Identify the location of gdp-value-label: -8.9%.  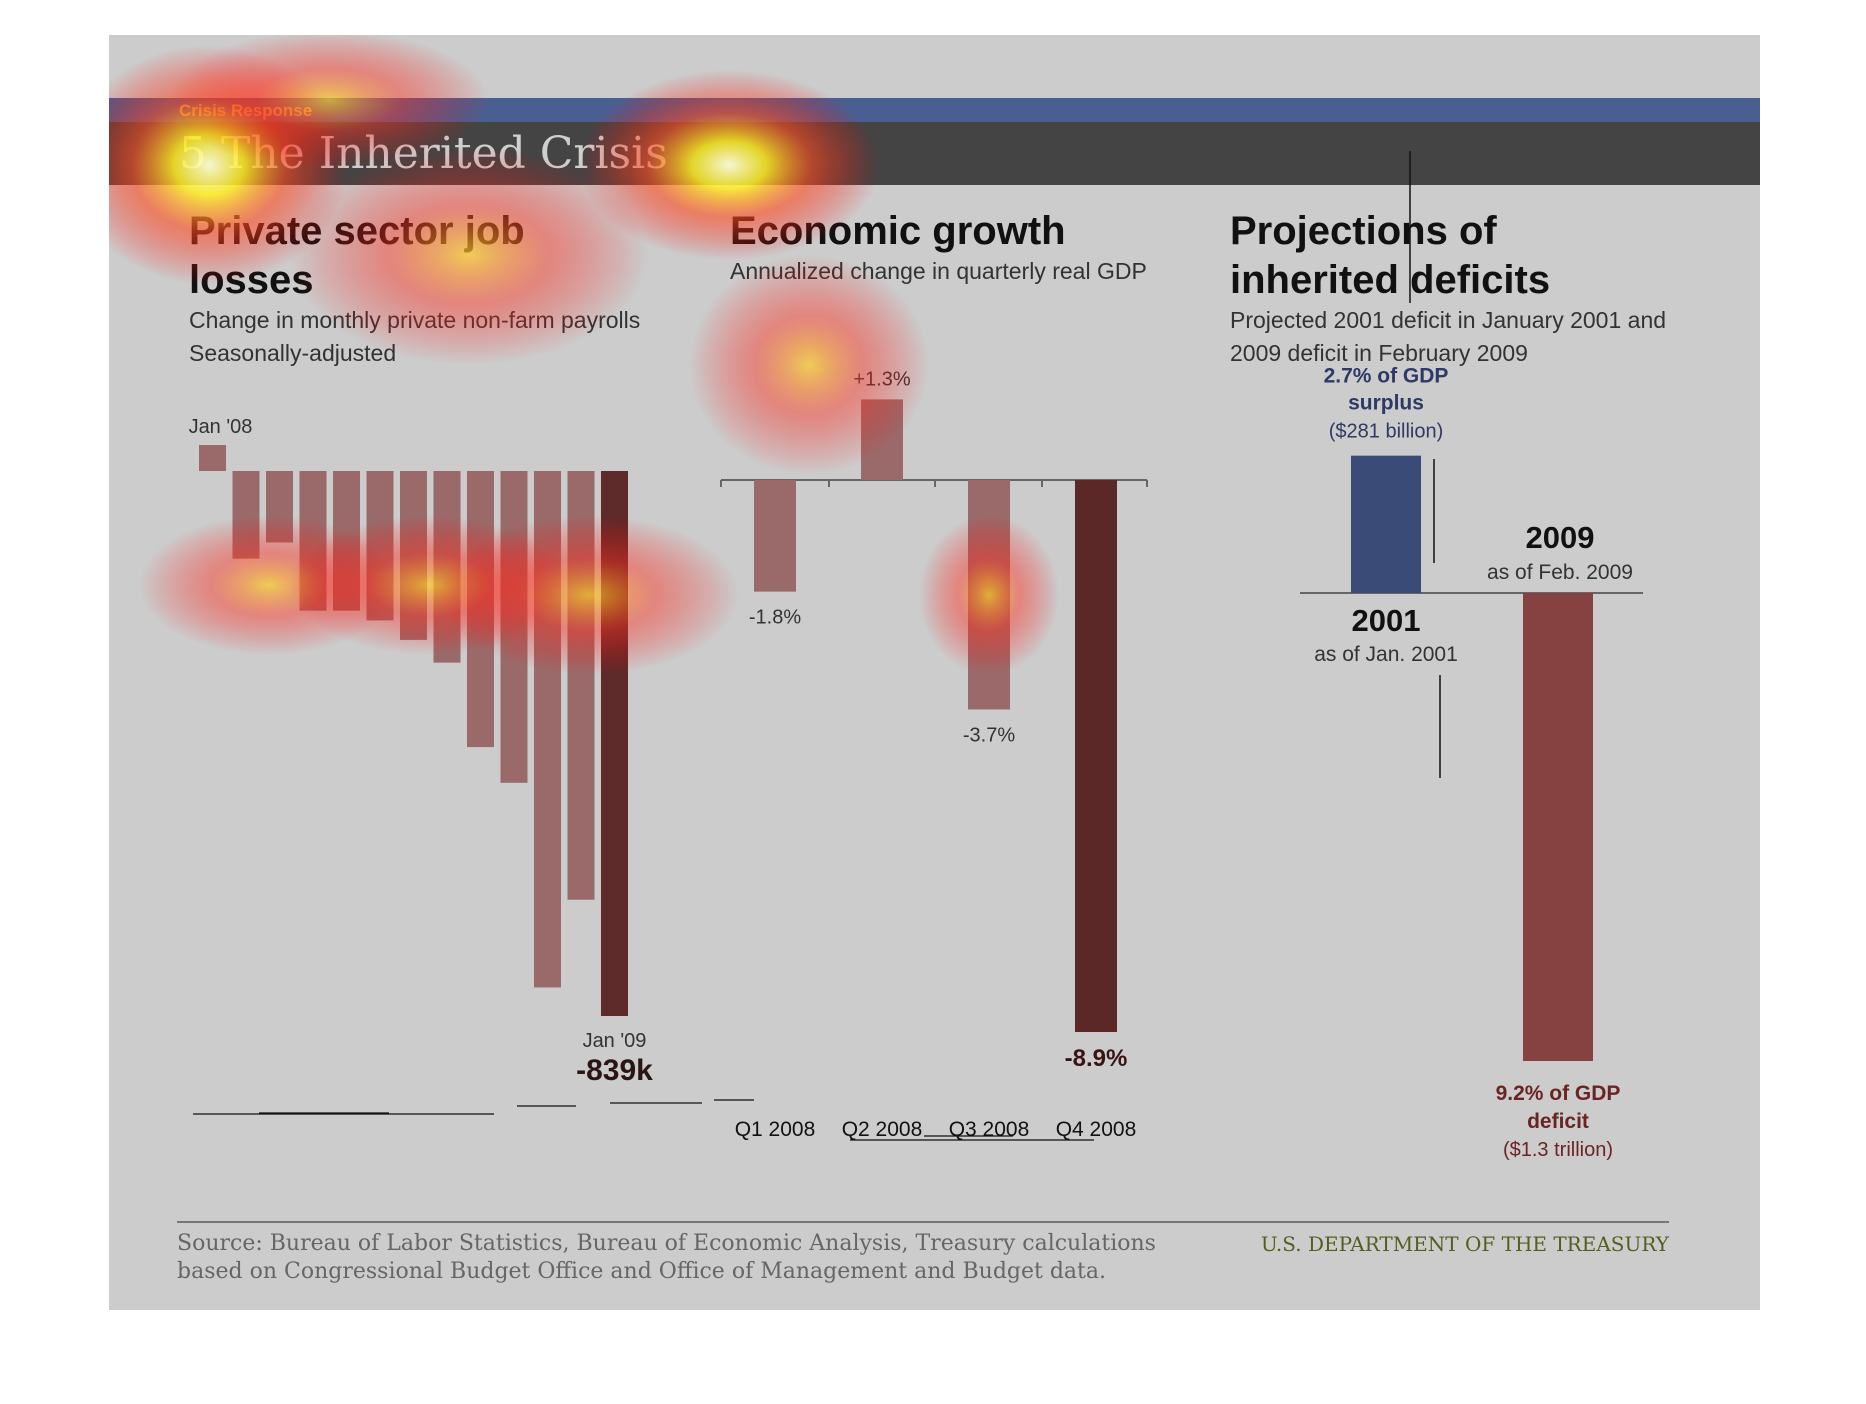
(1096, 1058).